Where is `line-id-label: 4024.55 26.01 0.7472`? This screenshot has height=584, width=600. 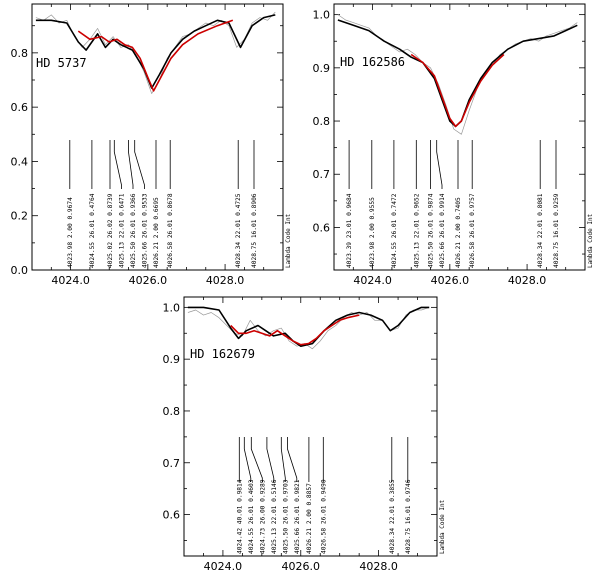 line-id-label: 4024.55 26.01 0.7472 is located at coordinates (394, 230).